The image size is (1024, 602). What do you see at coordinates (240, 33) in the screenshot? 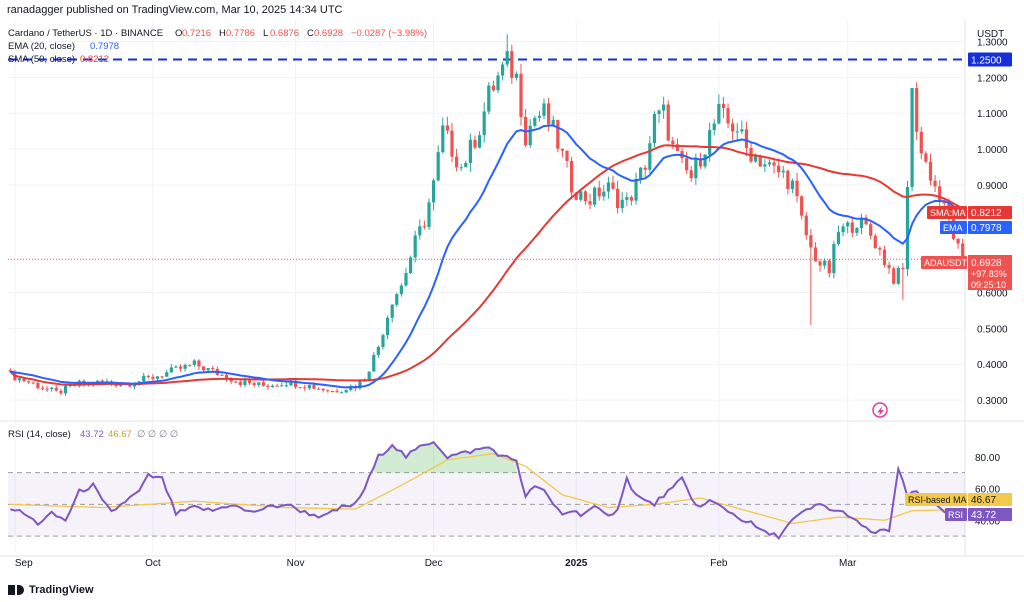
I see `ohlc-value: 0.7786` at bounding box center [240, 33].